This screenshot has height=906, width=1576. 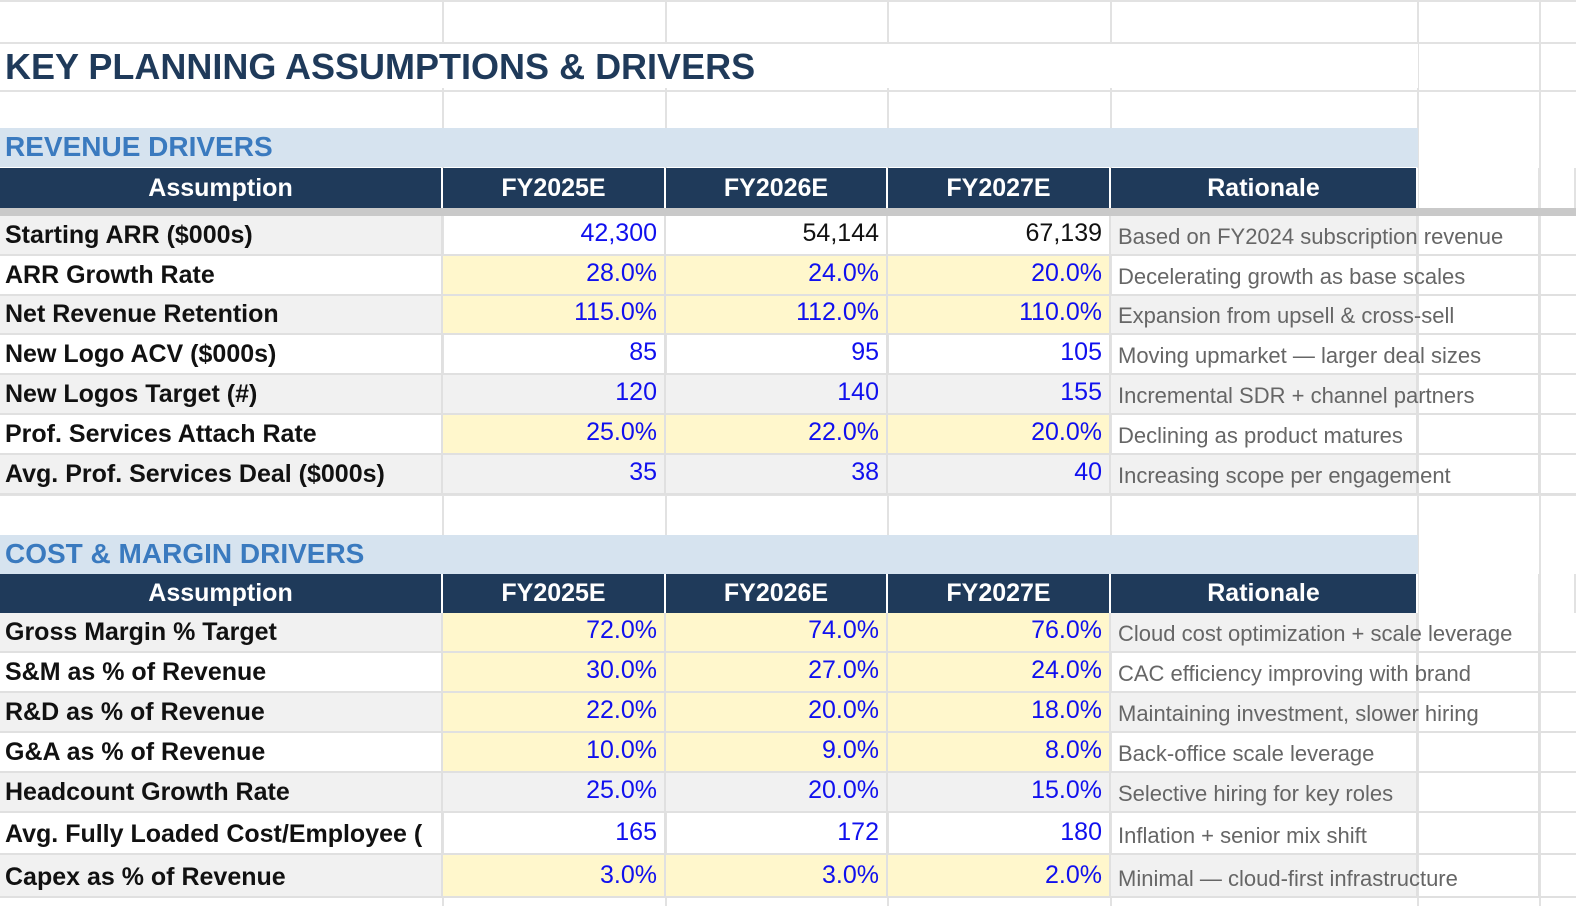 I want to click on rationale-cell: Incremental SDR + channel partners, so click(x=1292, y=395).